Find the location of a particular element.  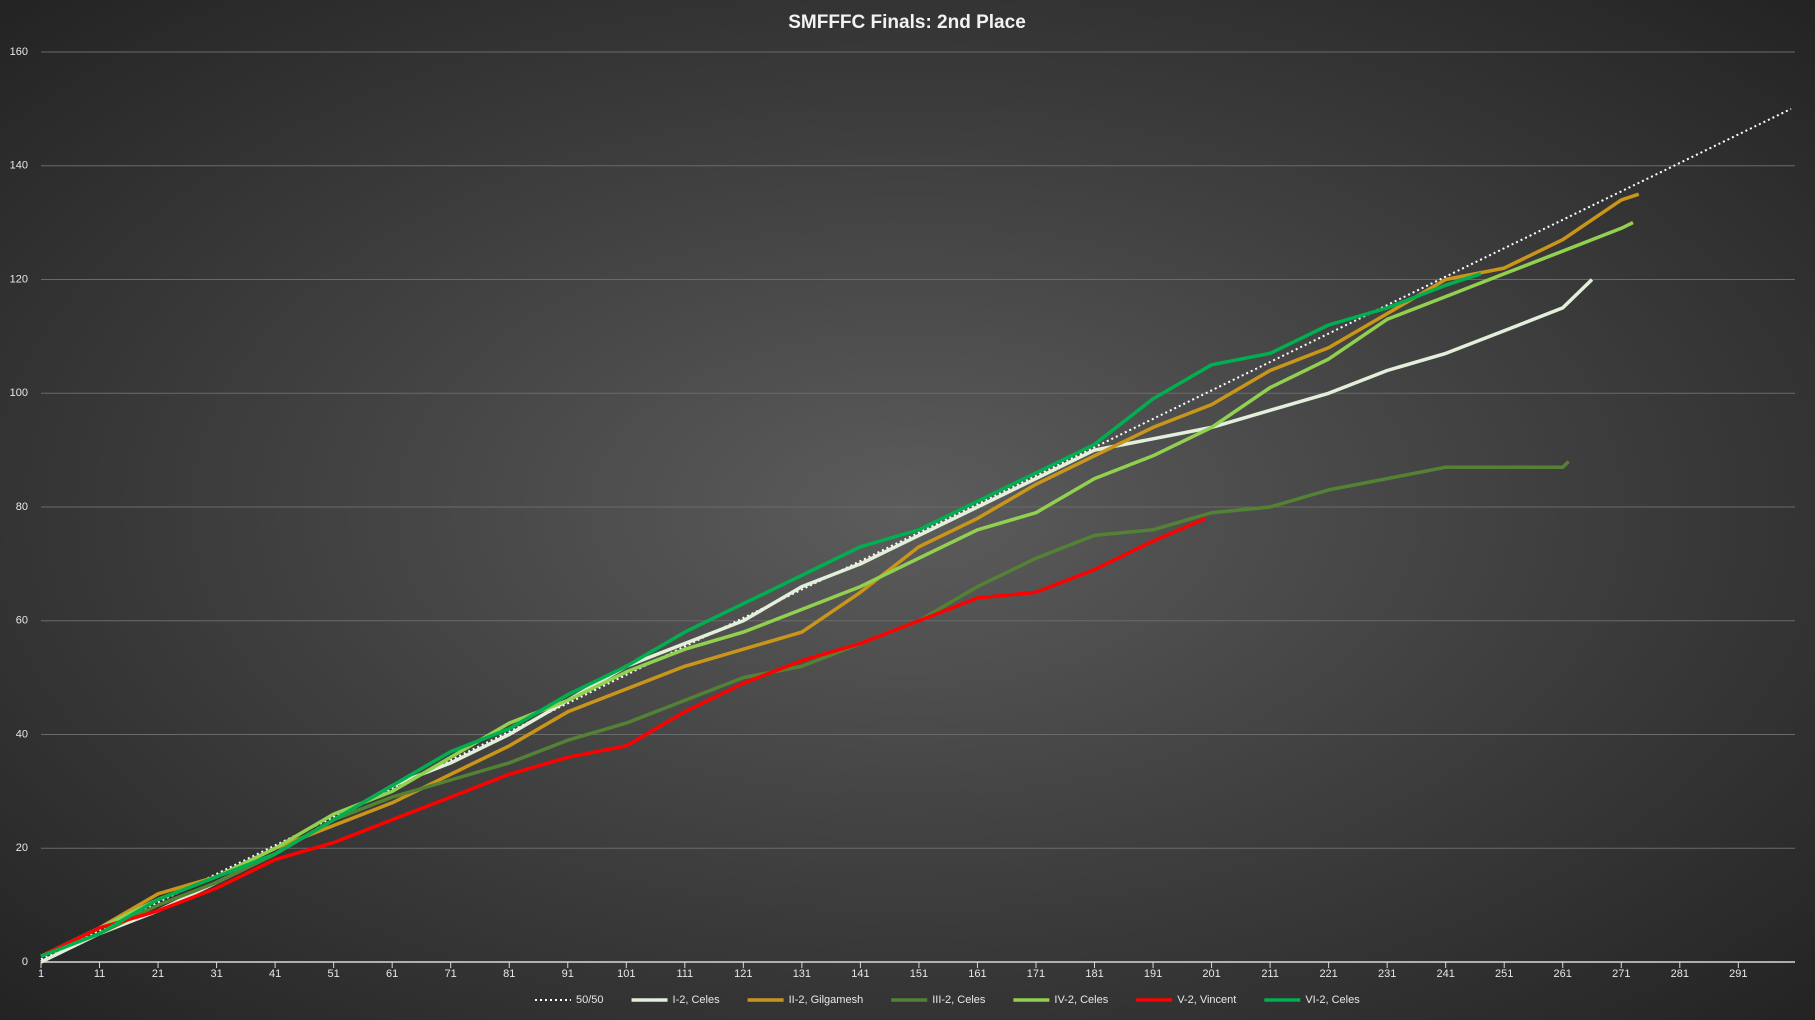

legend-label: II-2, Gilgamesh is located at coordinates (826, 1000).